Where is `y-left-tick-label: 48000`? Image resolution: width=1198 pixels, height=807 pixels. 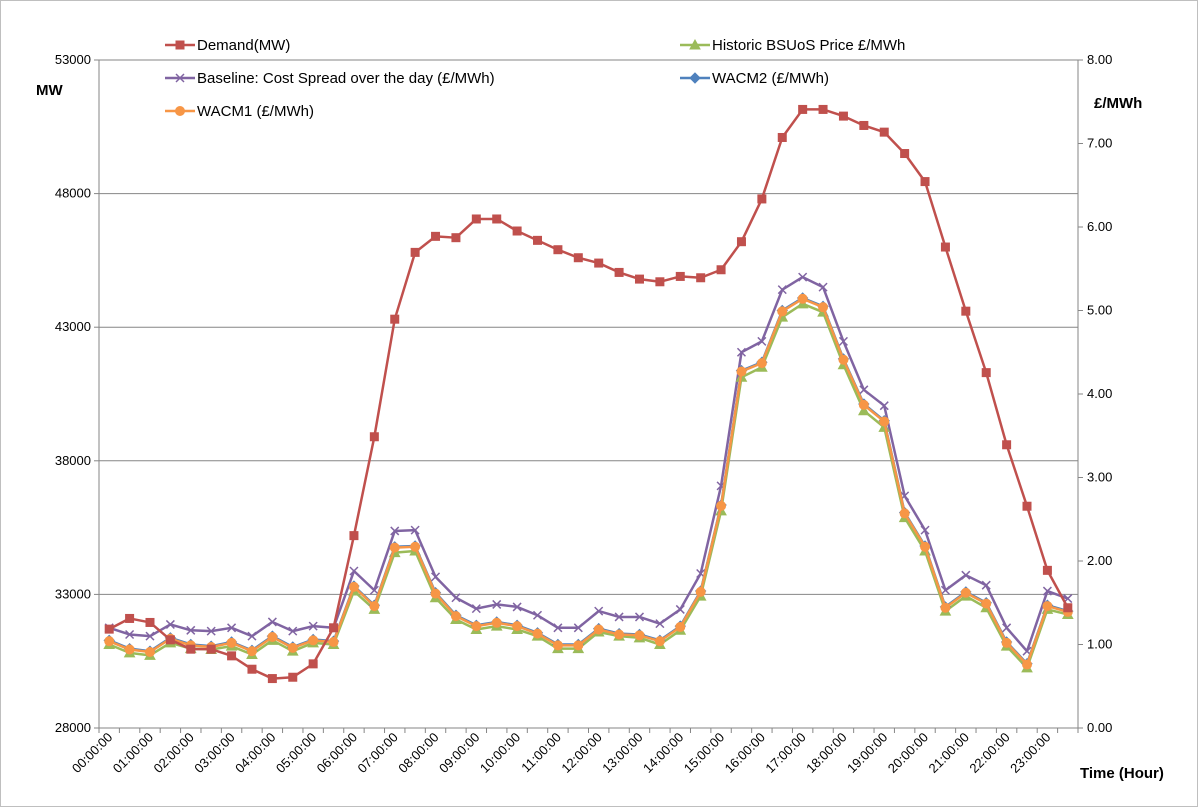
y-left-tick-label: 48000 is located at coordinates (73, 193).